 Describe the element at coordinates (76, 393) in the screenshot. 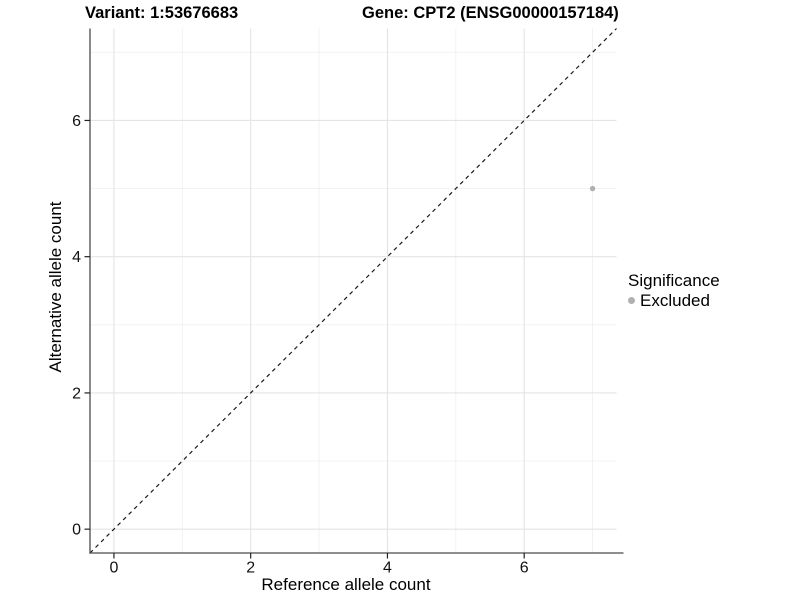

I see `y-tick-label: 2` at that location.